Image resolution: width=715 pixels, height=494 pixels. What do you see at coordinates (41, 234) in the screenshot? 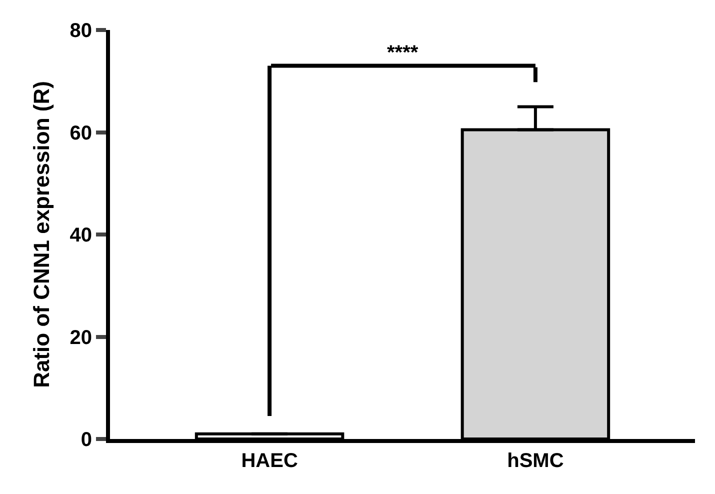
I see `y-axis-title: Ratio of CNN1 expression (R)` at bounding box center [41, 234].